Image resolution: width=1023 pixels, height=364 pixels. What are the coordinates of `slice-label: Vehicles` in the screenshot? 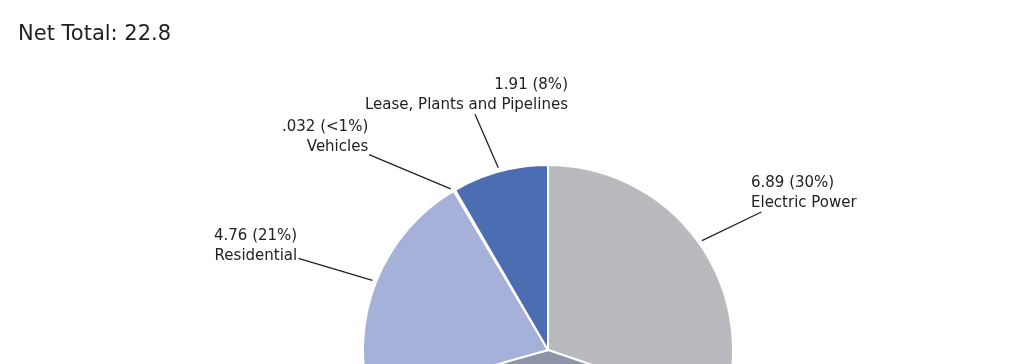 It's located at (337, 145).